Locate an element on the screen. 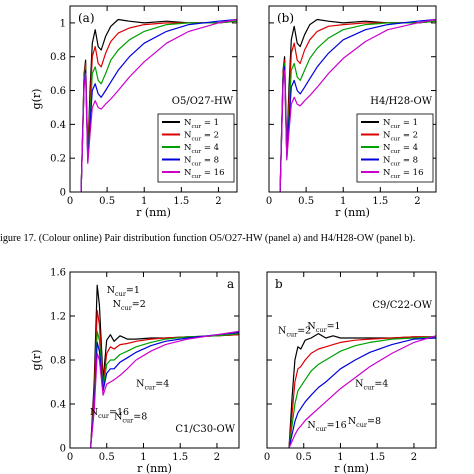 This screenshot has width=474, height=474. y-tick-label: 1.2 is located at coordinates (58, 317).